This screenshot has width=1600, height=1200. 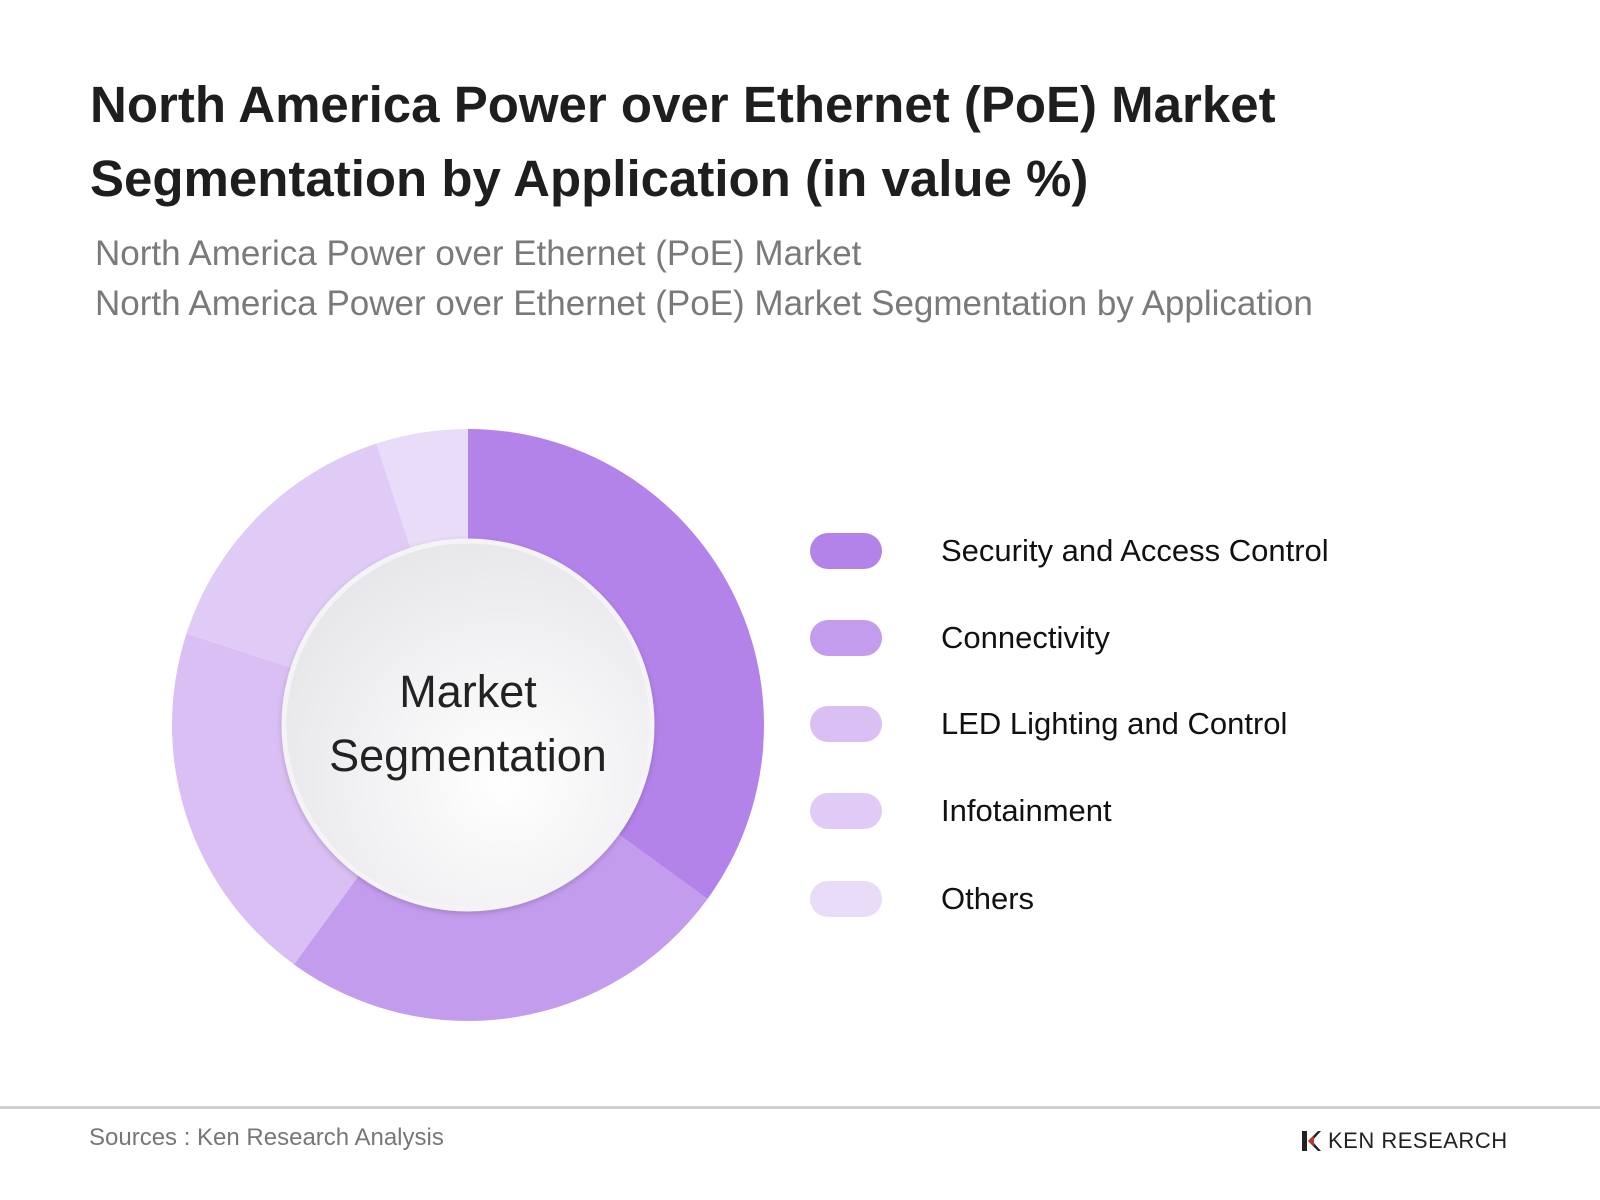 I want to click on legend-label: Security and Access Control, so click(x=1135, y=550).